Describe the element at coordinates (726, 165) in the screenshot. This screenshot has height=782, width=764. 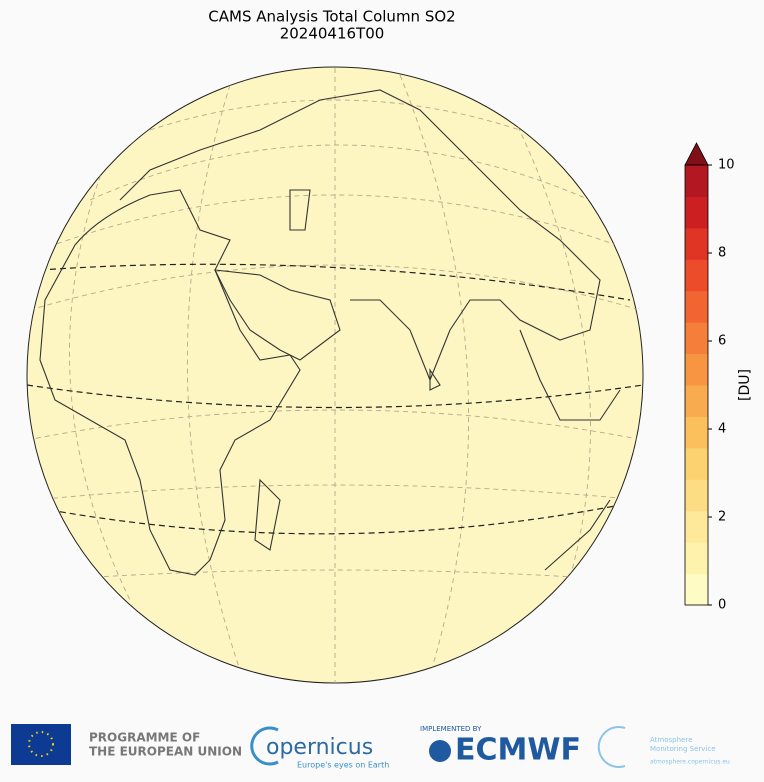
I see `colorbar-tick-label: 10` at that location.